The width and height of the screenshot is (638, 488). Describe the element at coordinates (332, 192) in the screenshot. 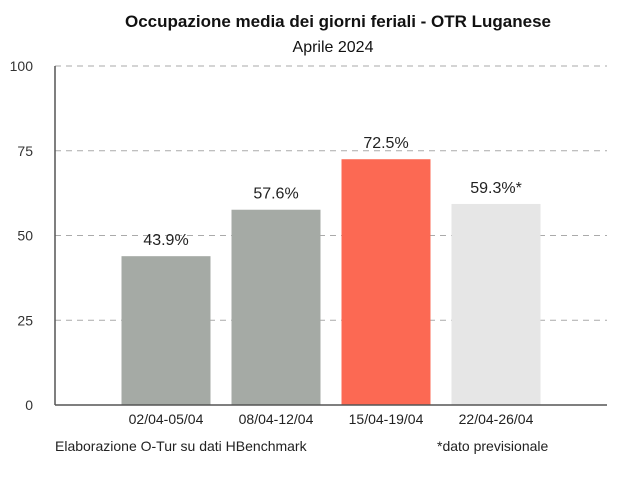

I see `data-labels: 43.9% 57.6% 72.5% 59.3%*` at that location.